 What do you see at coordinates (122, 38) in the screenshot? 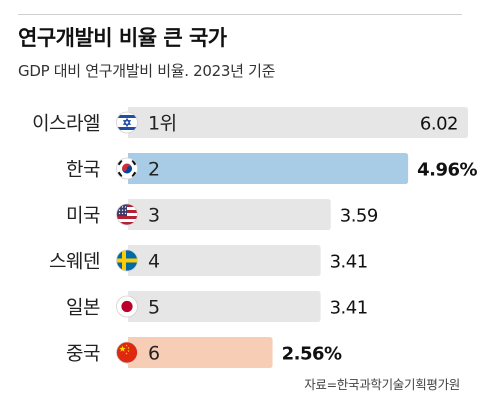
I see `chart-title: 연구개발비 비율 큰 국가` at bounding box center [122, 38].